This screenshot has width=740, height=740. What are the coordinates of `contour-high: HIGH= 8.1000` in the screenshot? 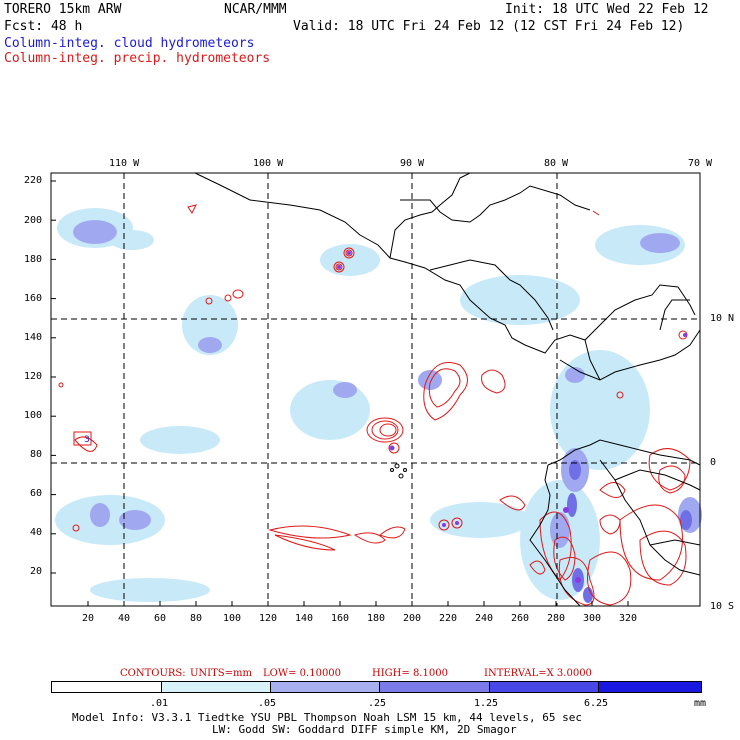 It's located at (410, 673).